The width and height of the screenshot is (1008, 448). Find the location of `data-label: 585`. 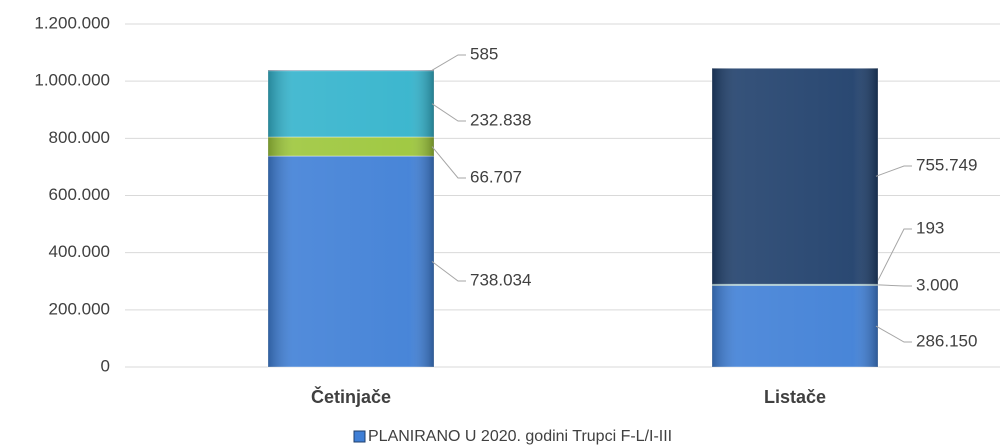

data-label: 585 is located at coordinates (484, 53).